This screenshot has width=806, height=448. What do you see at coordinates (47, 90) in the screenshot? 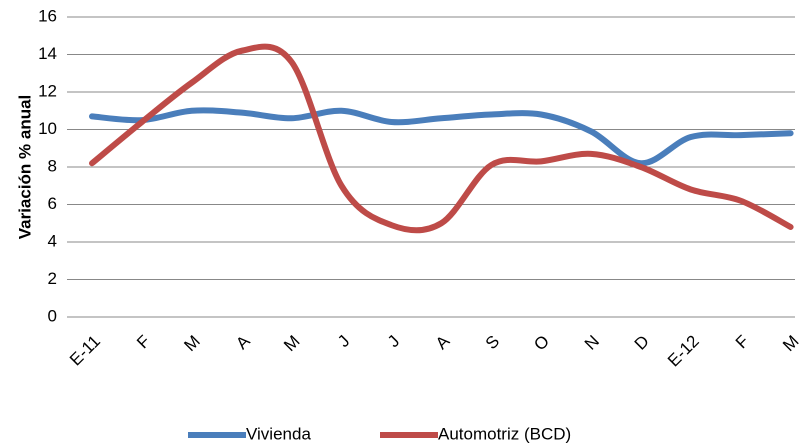
I see `y-tick-label: 12` at bounding box center [47, 90].